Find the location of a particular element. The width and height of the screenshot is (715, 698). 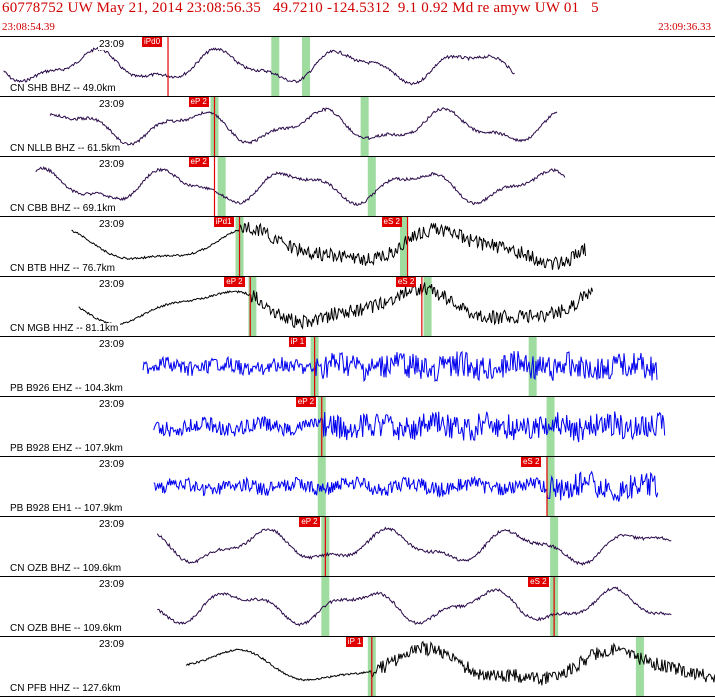

station-label: CN SHB BHZ -- 49.0km is located at coordinates (64, 88).